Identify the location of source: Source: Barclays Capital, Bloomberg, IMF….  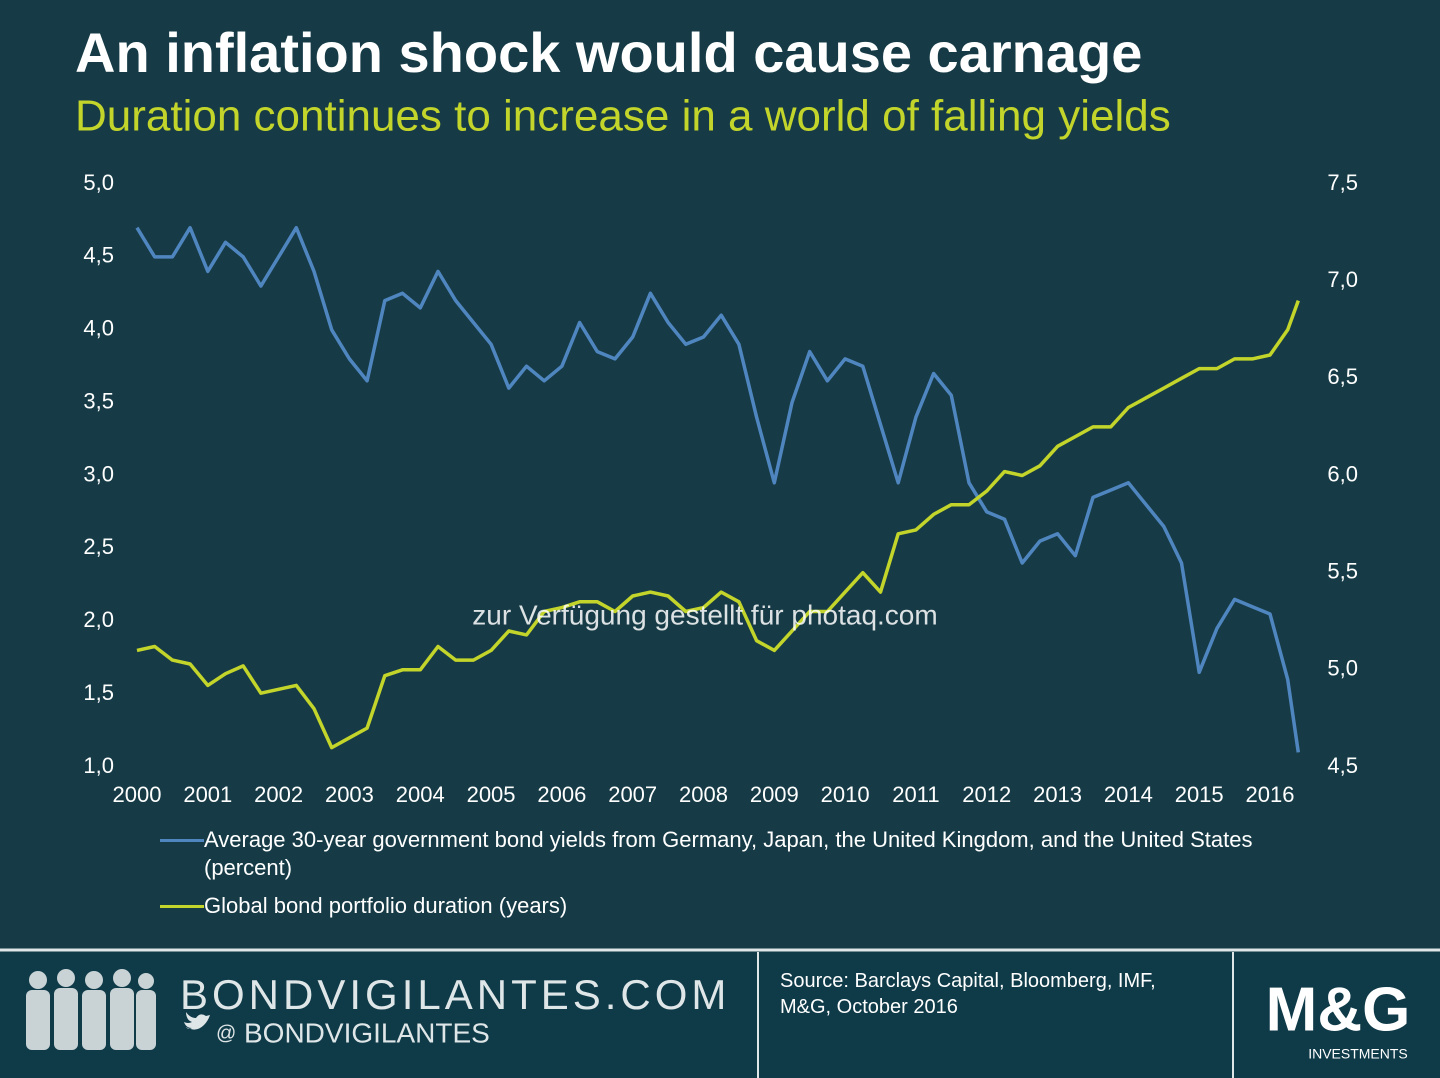
(968, 994).